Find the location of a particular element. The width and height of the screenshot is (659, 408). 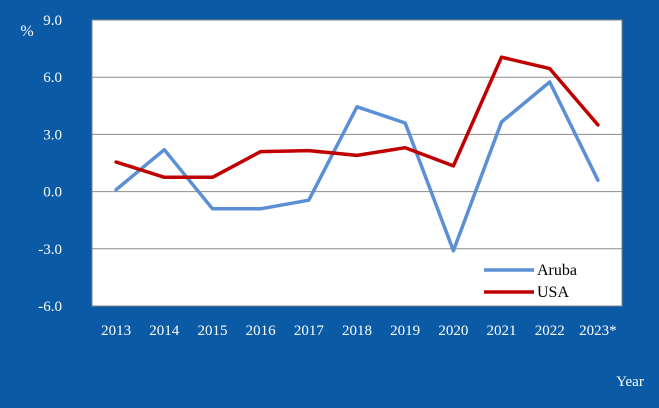

x-tick-label: 2017 is located at coordinates (309, 331).